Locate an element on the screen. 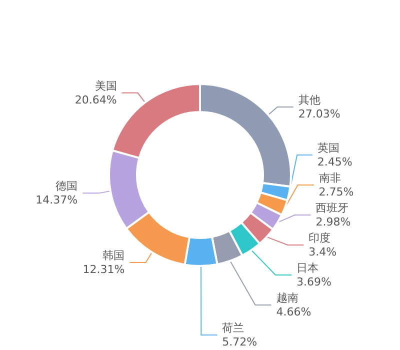 This screenshot has height=350, width=400. data-label: 5.72% is located at coordinates (240, 342).